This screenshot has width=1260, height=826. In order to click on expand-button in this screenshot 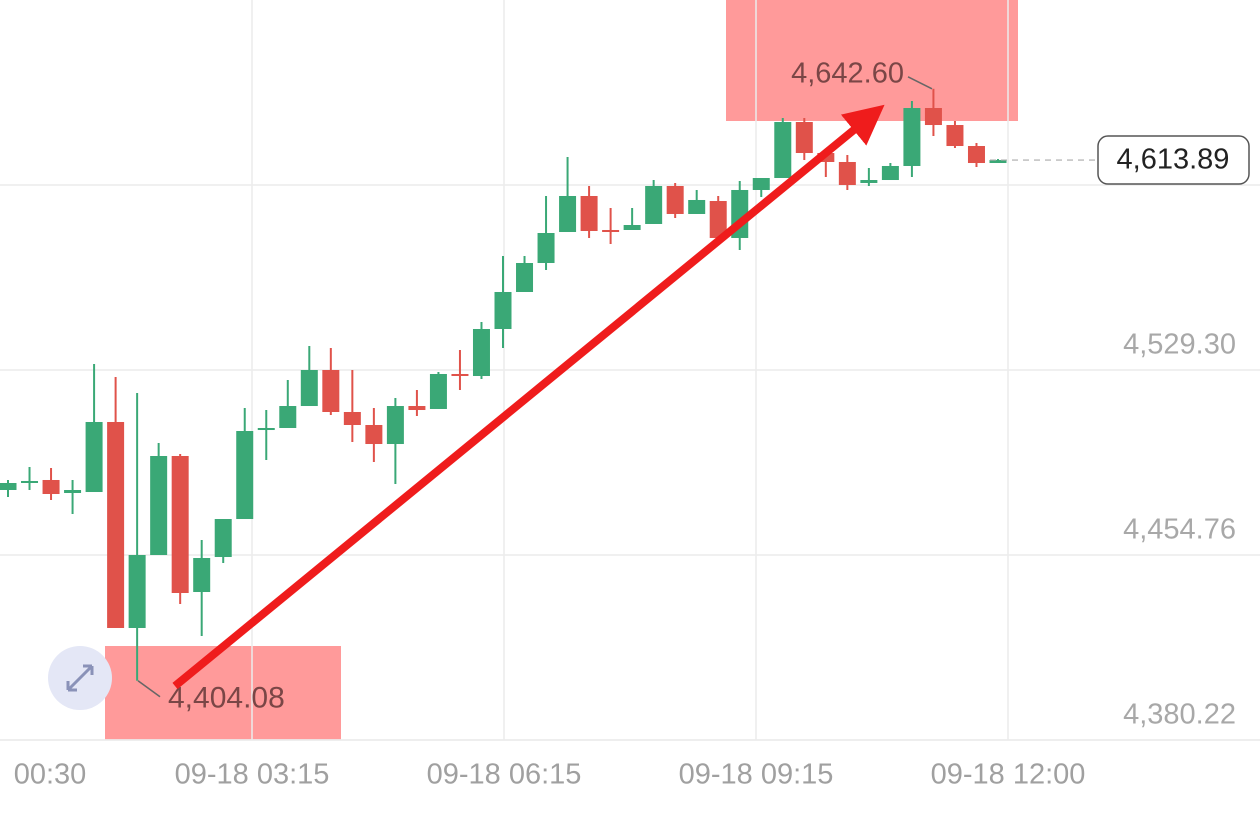, I will do `click(80, 678)`.